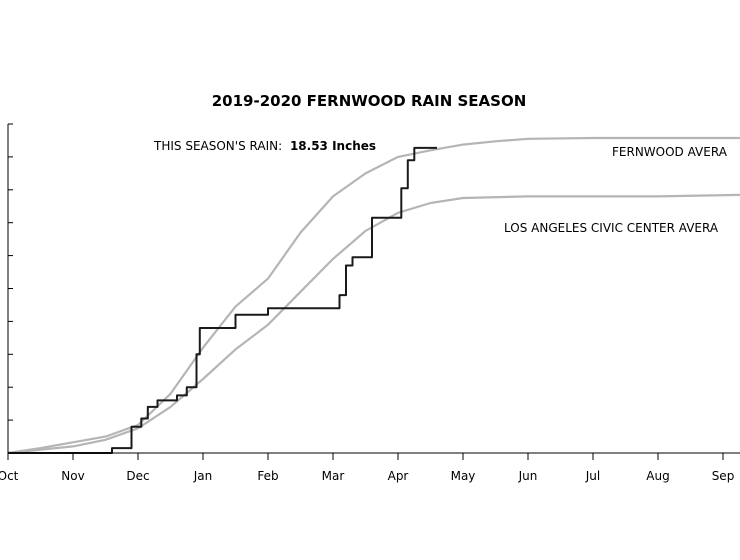  What do you see at coordinates (657, 476) in the screenshot?
I see `x-tick-label: Aug` at bounding box center [657, 476].